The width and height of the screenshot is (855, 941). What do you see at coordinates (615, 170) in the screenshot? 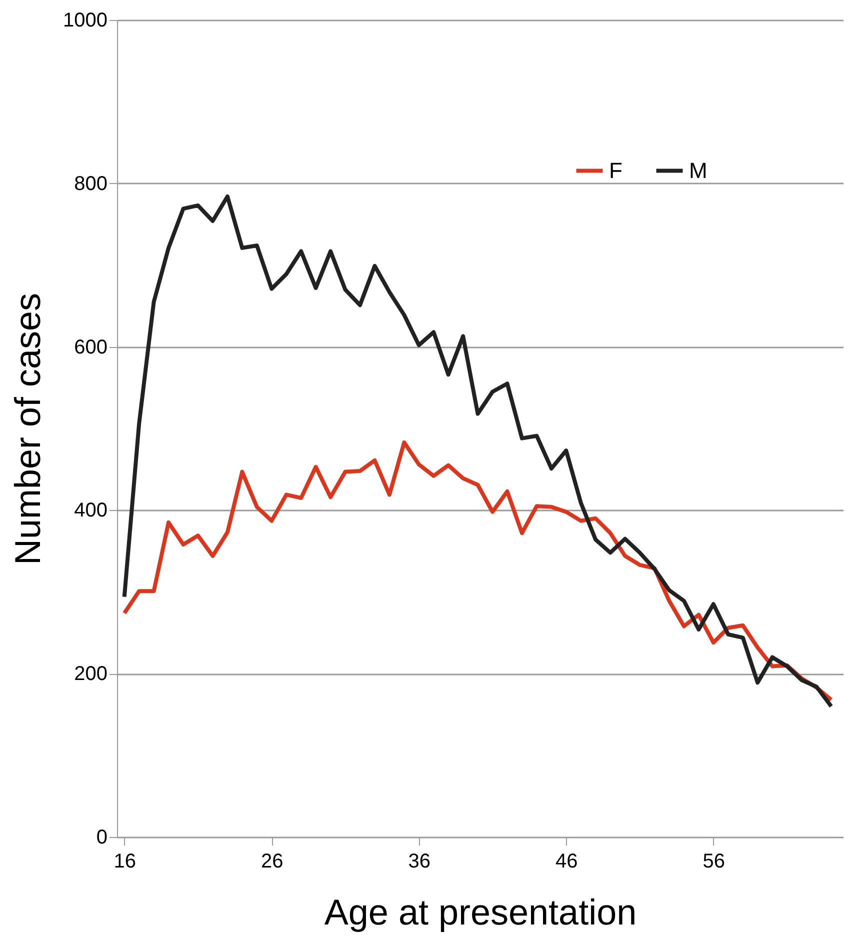
I see `legend-label: F` at bounding box center [615, 170].